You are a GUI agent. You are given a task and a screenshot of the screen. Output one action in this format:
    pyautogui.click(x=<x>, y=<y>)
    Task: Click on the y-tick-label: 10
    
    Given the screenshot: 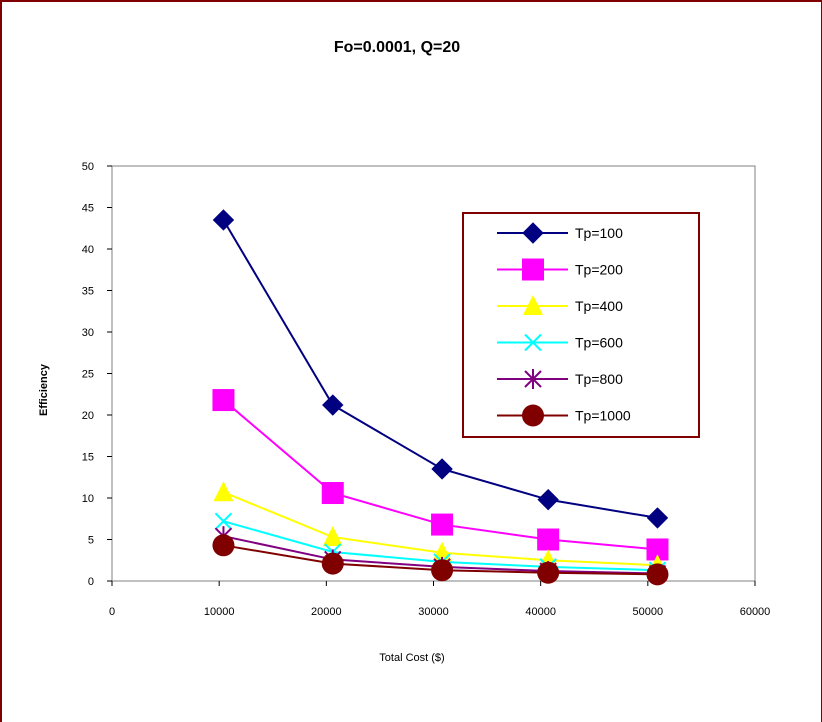 What is the action you would take?
    pyautogui.click(x=88, y=499)
    